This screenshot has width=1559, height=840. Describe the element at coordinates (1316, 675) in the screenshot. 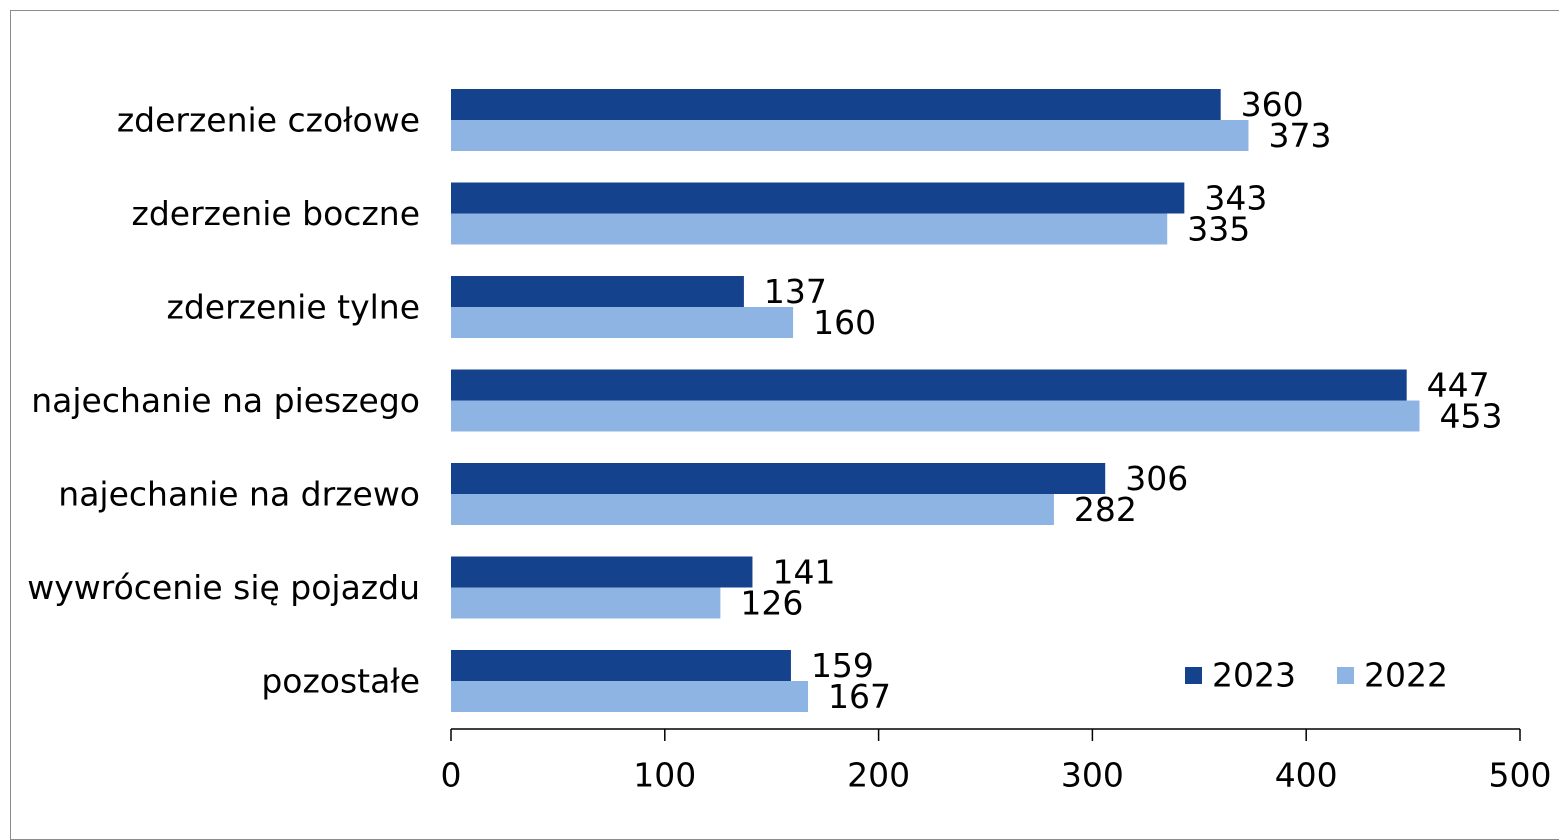

I see `legend: 2023 2022` at that location.